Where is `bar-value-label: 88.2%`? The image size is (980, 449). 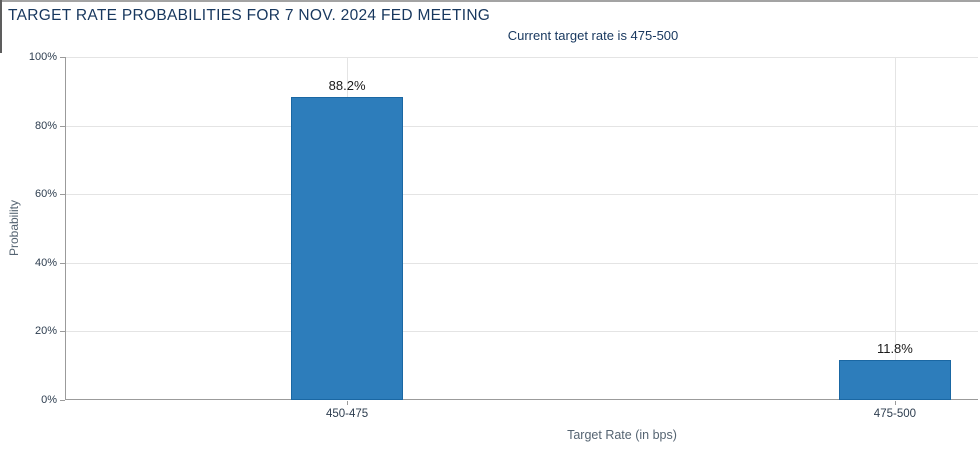 bar-value-label: 88.2% is located at coordinates (347, 85).